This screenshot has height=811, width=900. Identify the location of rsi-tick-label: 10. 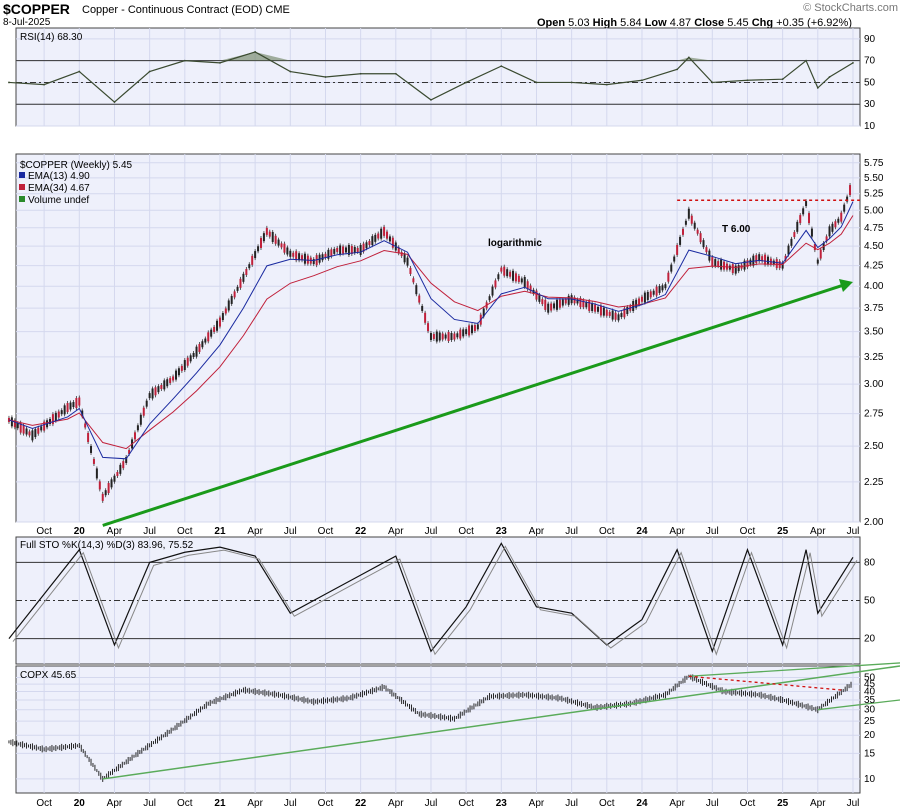
(870, 126).